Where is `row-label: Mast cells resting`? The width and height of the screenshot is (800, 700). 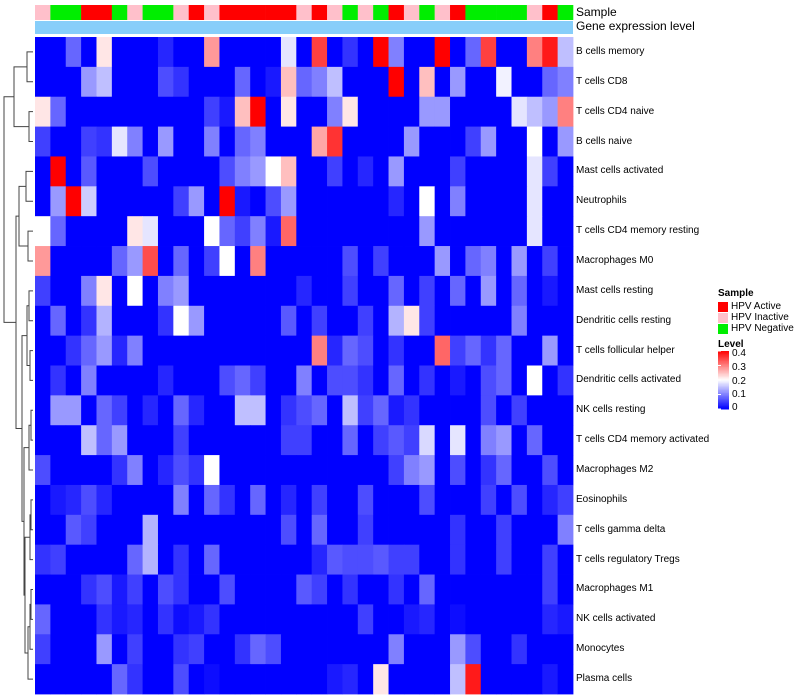
row-label: Mast cells resting is located at coordinates (615, 290).